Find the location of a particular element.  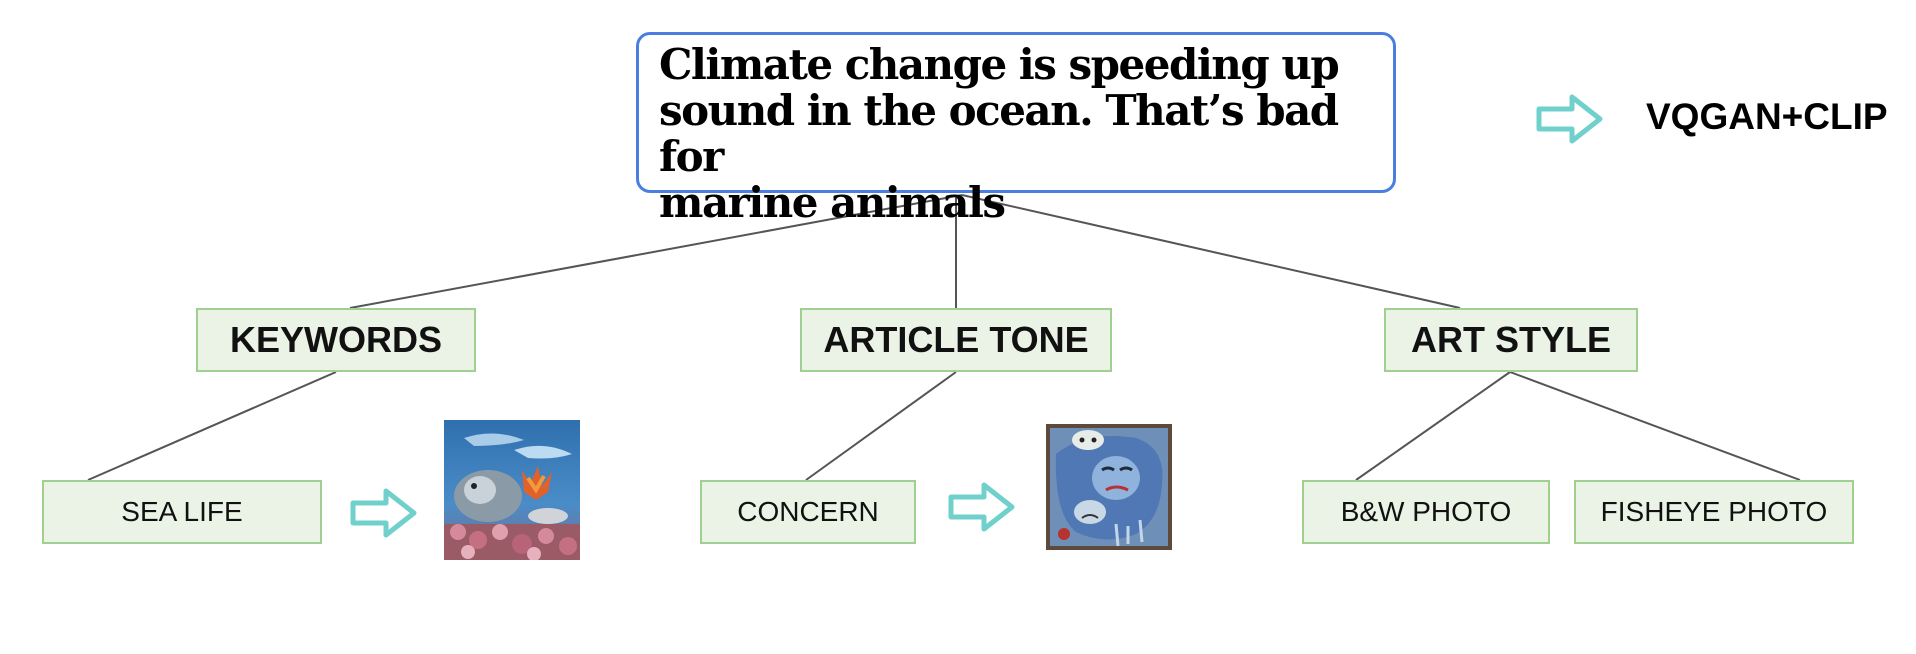

category-article-tone: ARTICLE TONE is located at coordinates (956, 340).